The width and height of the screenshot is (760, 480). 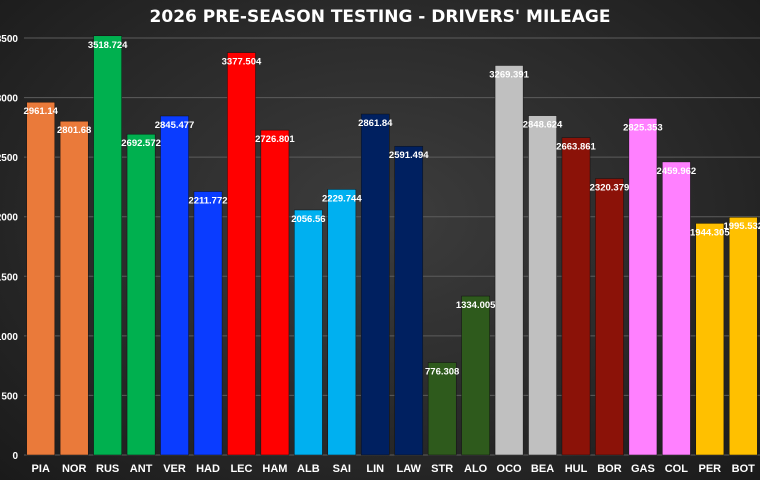 I want to click on data-label: 2320.379, so click(x=610, y=188).